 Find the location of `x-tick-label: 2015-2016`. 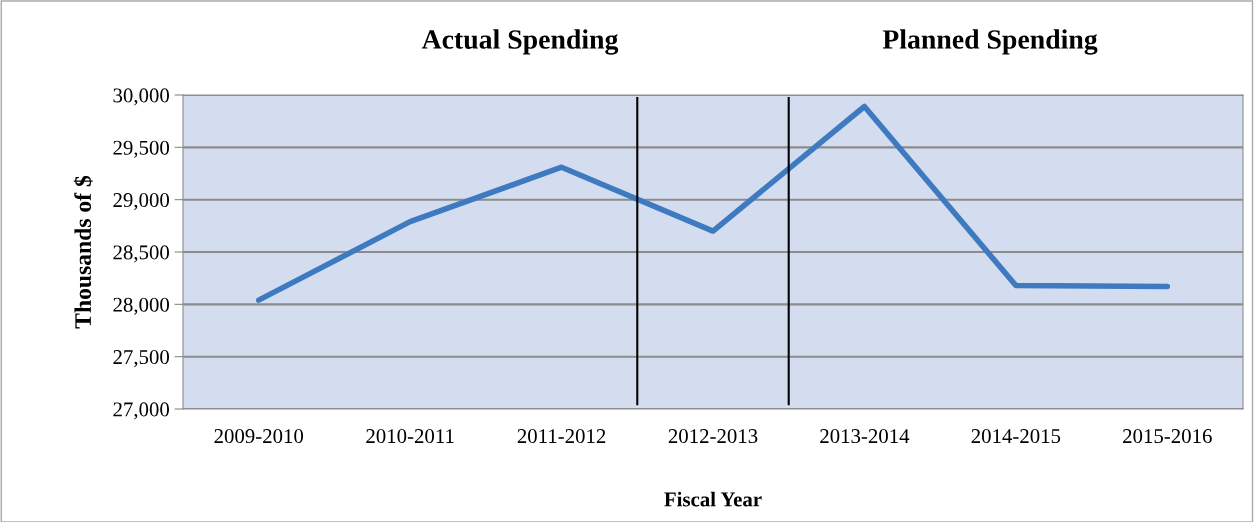

x-tick-label: 2015-2016 is located at coordinates (1167, 436).